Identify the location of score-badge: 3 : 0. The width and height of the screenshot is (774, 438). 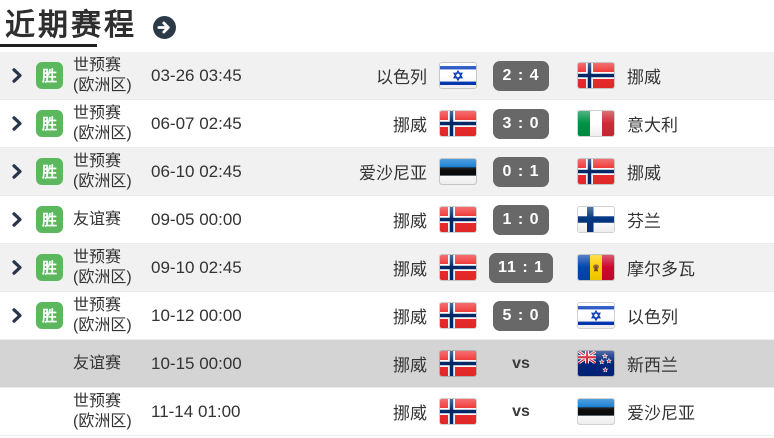
(521, 123).